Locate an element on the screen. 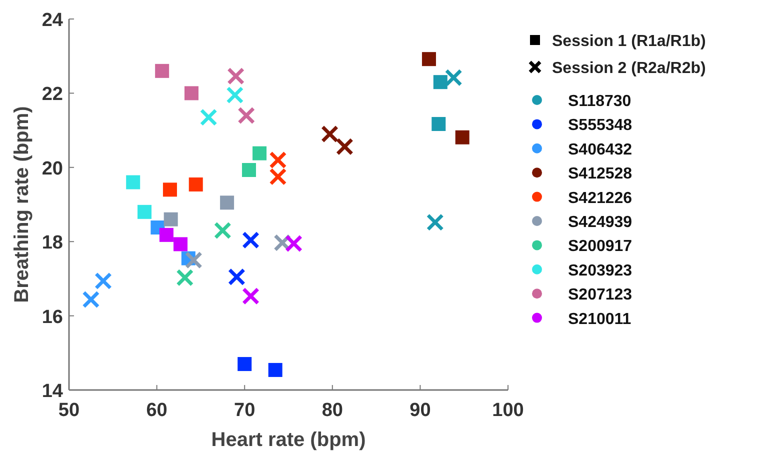  x-tick-label: 100 is located at coordinates (508, 410).